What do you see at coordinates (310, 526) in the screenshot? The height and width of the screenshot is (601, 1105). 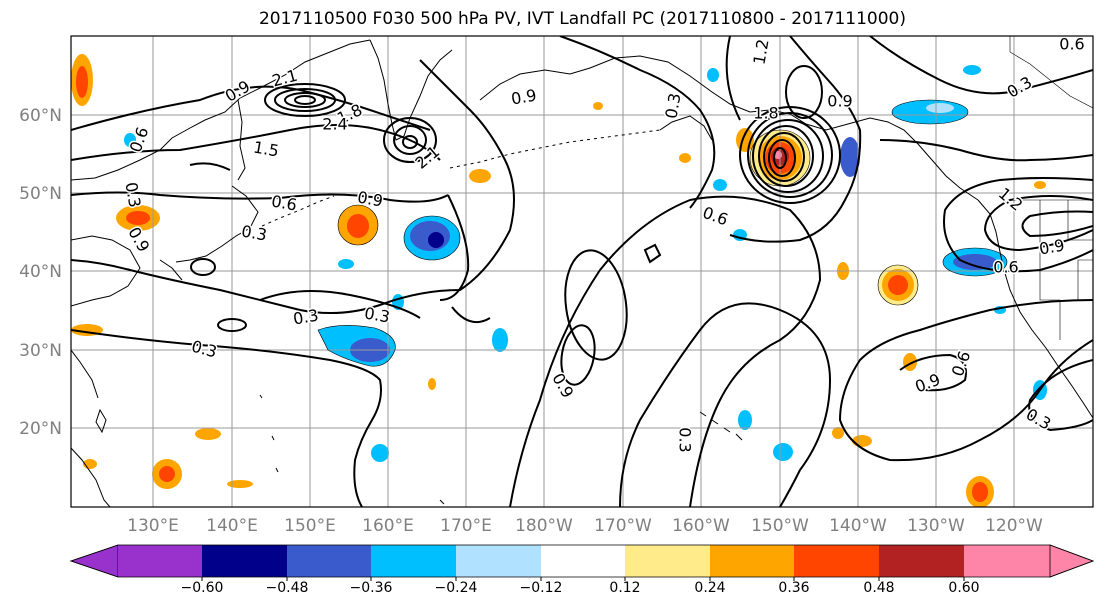 I see `longitude-label: 150°E` at bounding box center [310, 526].